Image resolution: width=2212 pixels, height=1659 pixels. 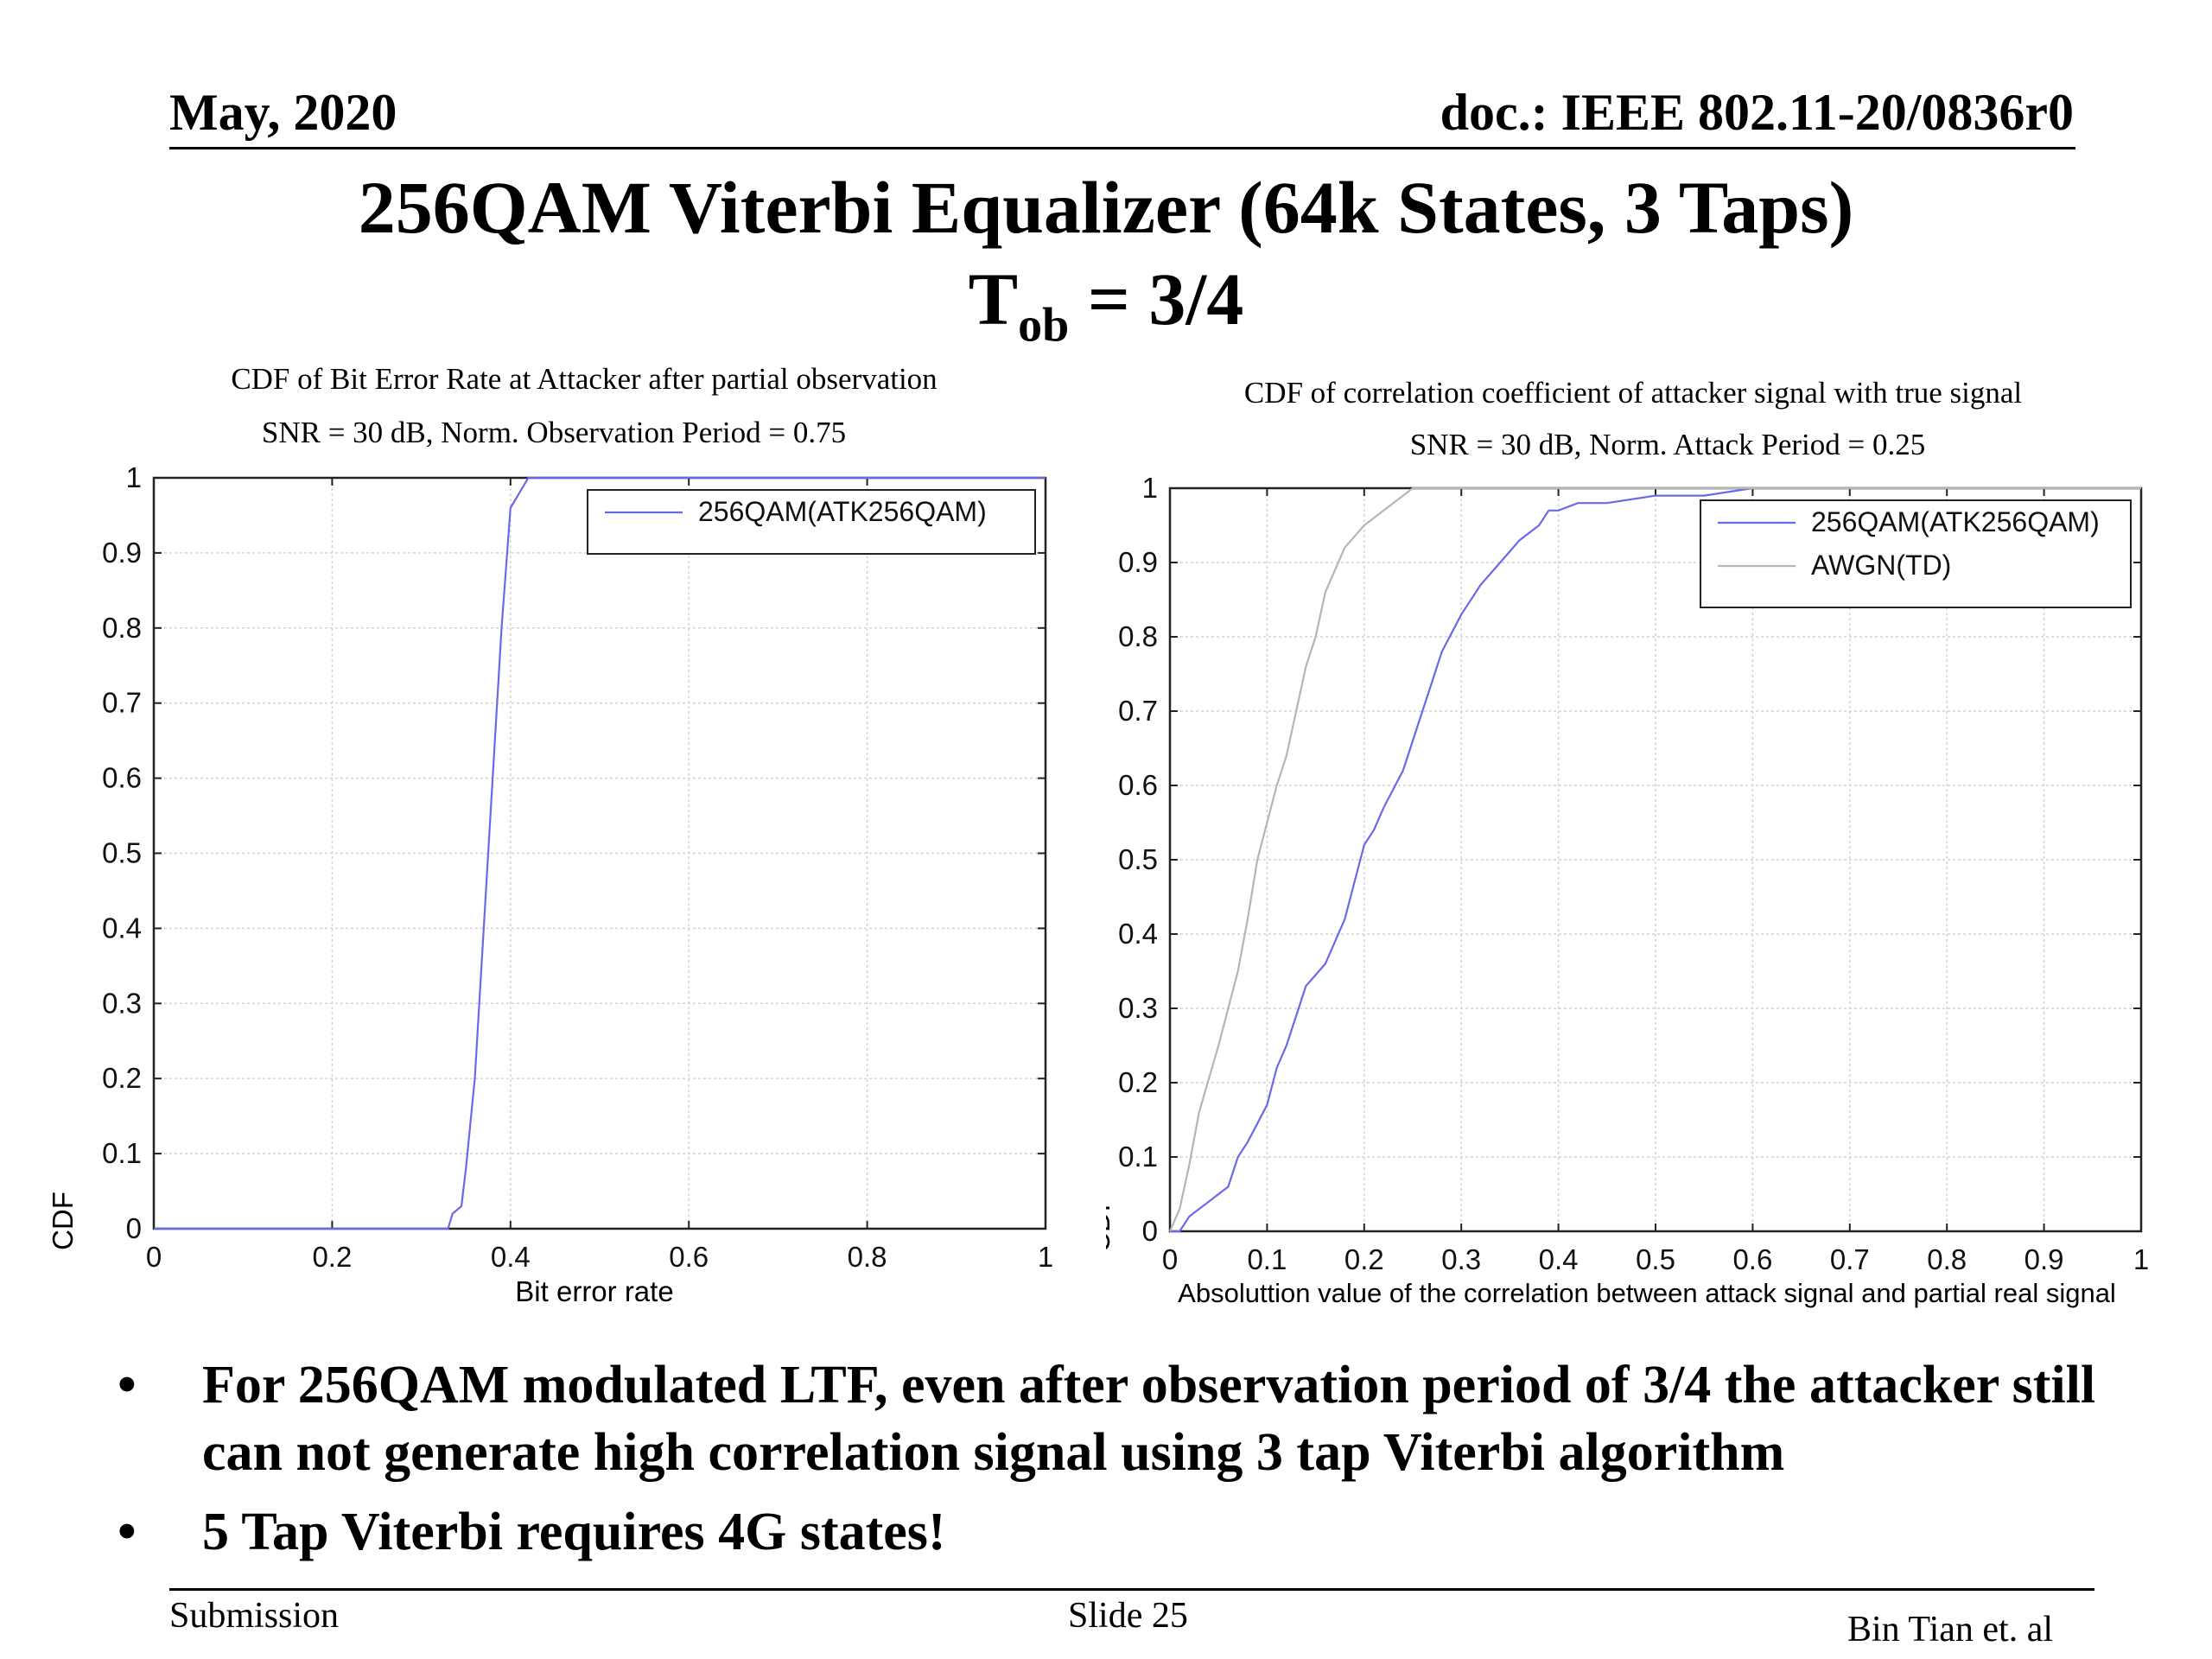 What do you see at coordinates (2044, 1259) in the screenshot?
I see `x-tick-label: 0.9` at bounding box center [2044, 1259].